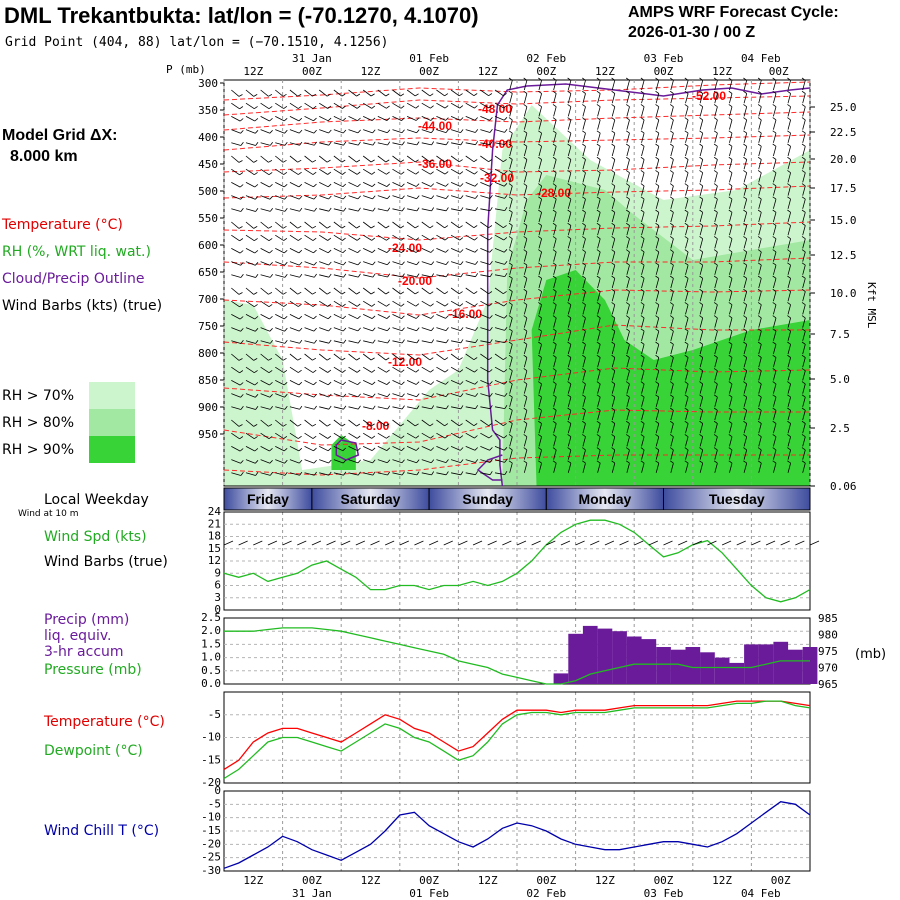 The width and height of the screenshot is (900, 900). Describe the element at coordinates (843, 220) in the screenshot. I see `kft-tick: 15.0` at that location.